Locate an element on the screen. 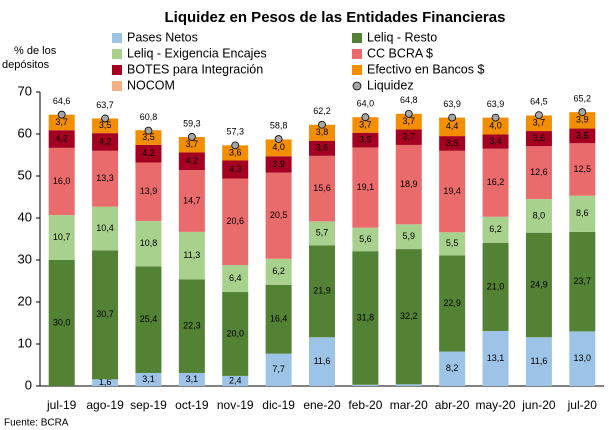 This screenshot has width=609, height=430. data-label: 6,4 is located at coordinates (235, 278).